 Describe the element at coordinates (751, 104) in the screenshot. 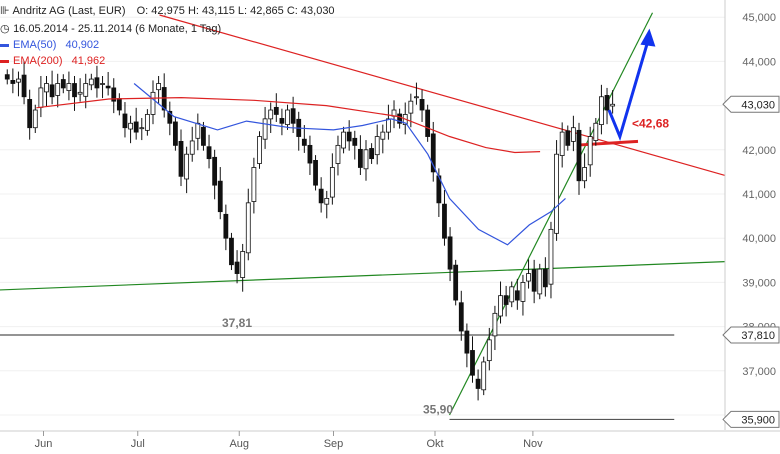

I see `last-price-label-box` at that location.